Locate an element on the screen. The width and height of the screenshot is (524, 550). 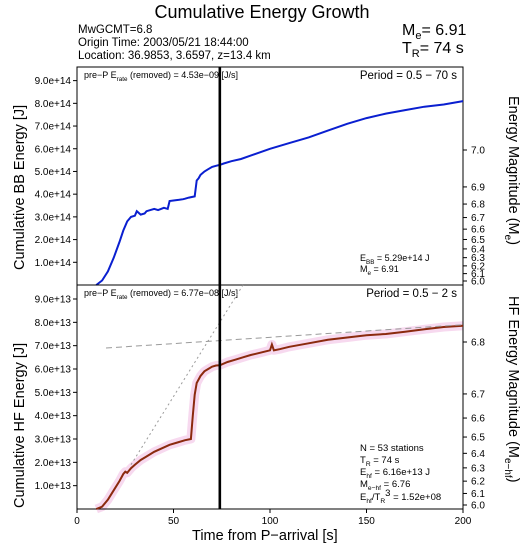
bottom-right-tick-label: 6.6 is located at coordinates (478, 419).